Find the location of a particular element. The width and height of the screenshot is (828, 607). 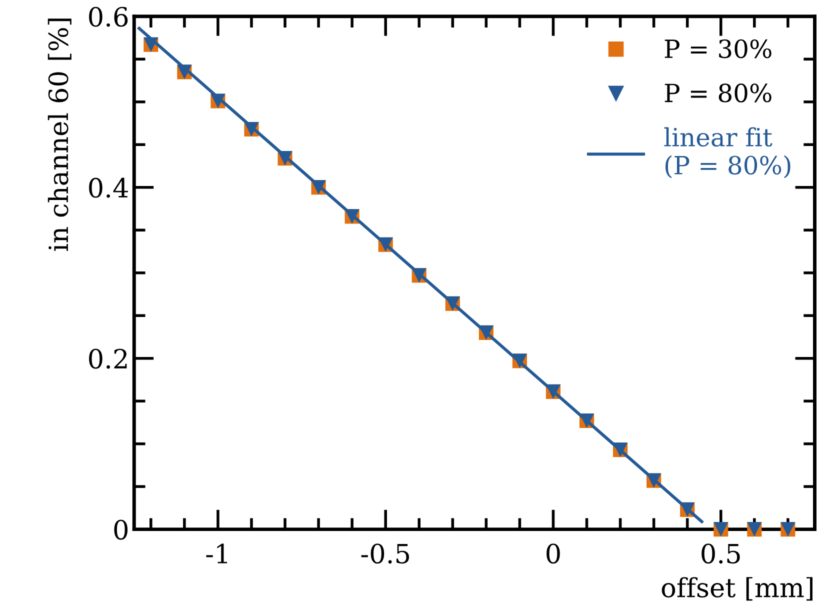

x-axis-title: offset [mm] is located at coordinates (737, 589).